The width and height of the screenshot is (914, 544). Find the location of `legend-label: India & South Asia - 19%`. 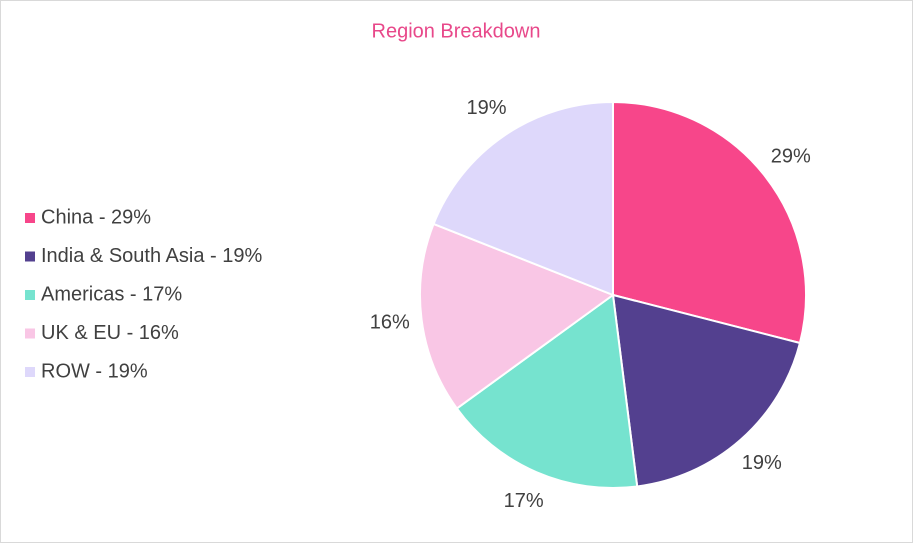

legend-label: India & South Asia - 19% is located at coordinates (151, 256).